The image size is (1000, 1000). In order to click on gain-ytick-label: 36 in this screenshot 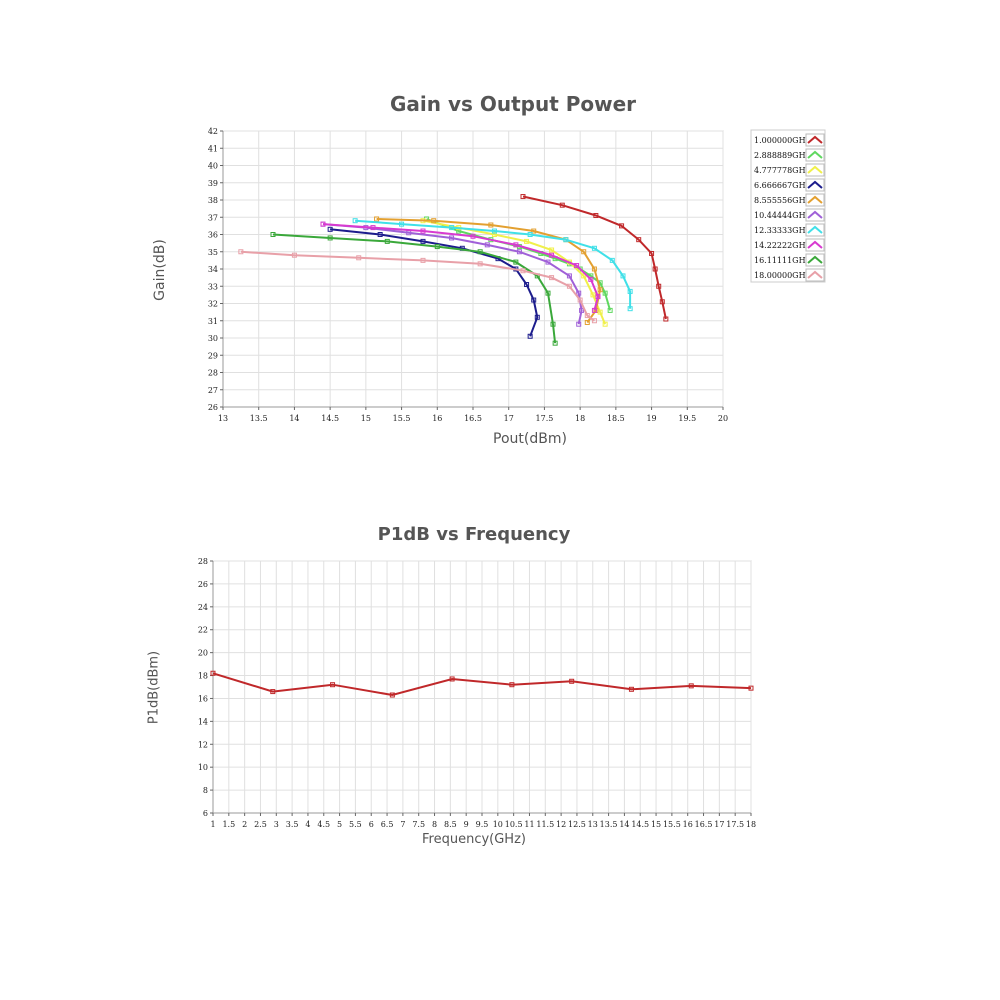, I will do `click(213, 235)`.